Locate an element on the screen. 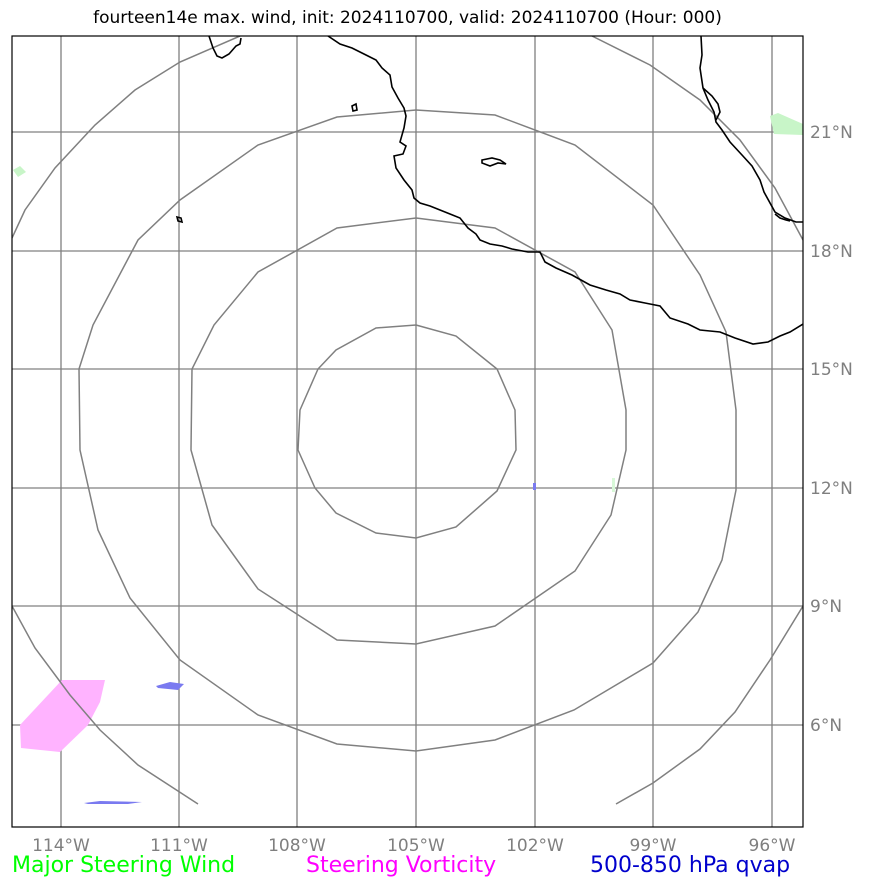 This screenshot has height=891, width=873. range-ring-4-east is located at coordinates (697, 138).